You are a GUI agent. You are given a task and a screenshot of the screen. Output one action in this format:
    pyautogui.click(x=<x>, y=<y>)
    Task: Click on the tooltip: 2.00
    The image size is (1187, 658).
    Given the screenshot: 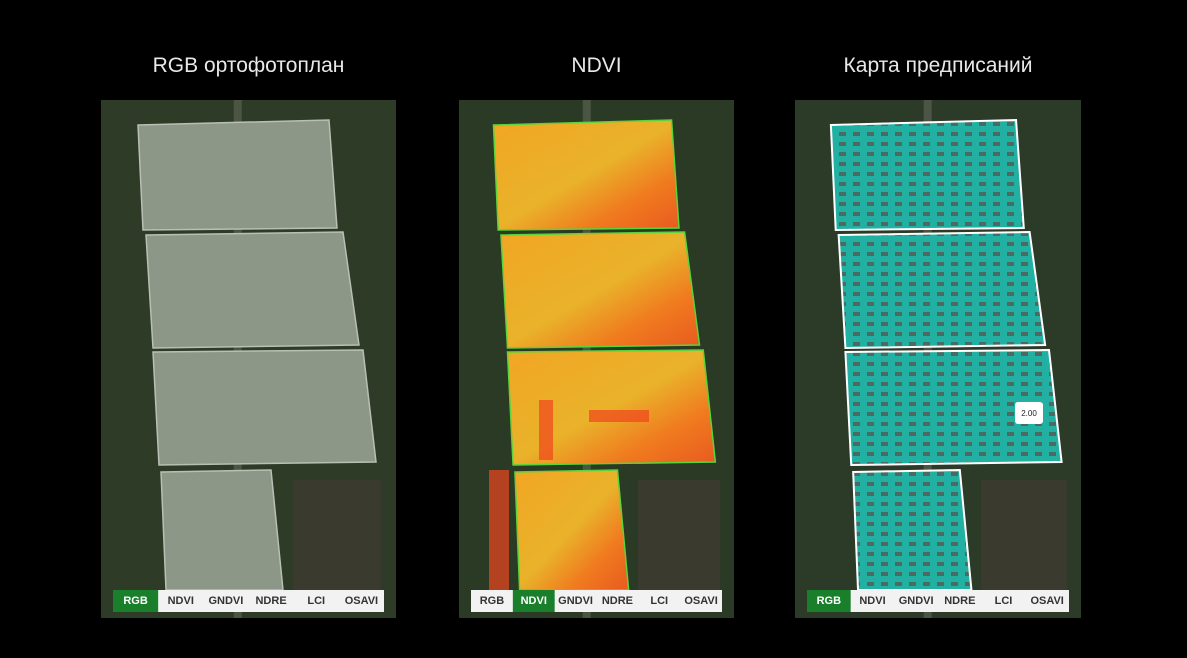 What is the action you would take?
    pyautogui.click(x=1029, y=413)
    